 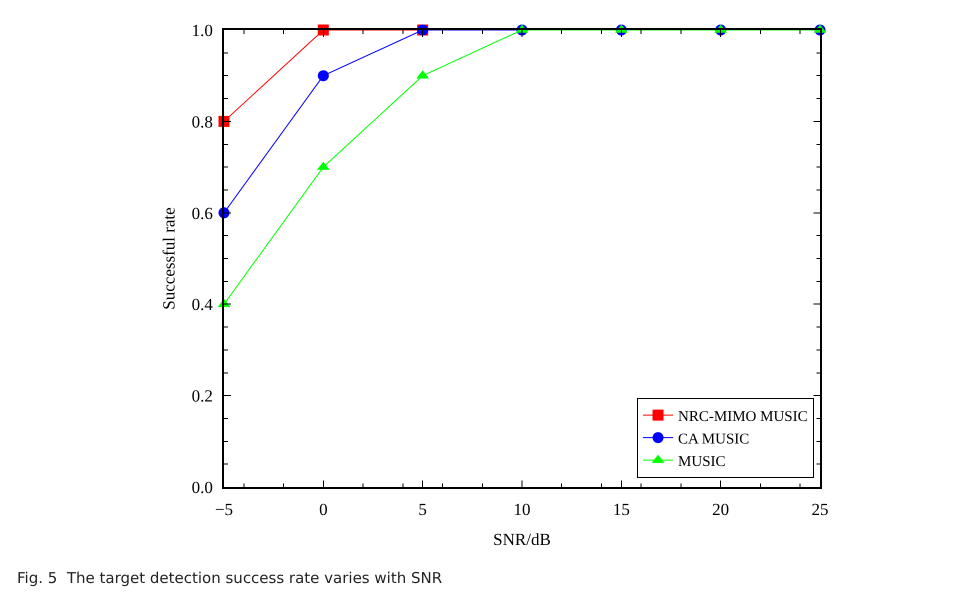 What do you see at coordinates (702, 462) in the screenshot?
I see `legend-label: MUSIC` at bounding box center [702, 462].